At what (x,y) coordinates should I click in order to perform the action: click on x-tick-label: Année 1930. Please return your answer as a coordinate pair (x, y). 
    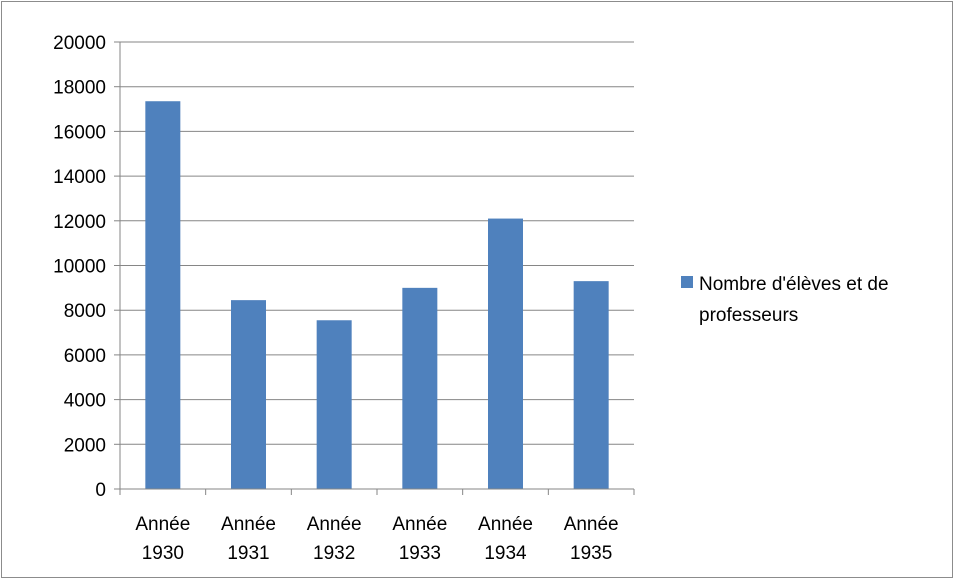
    Looking at the image, I should click on (162, 539).